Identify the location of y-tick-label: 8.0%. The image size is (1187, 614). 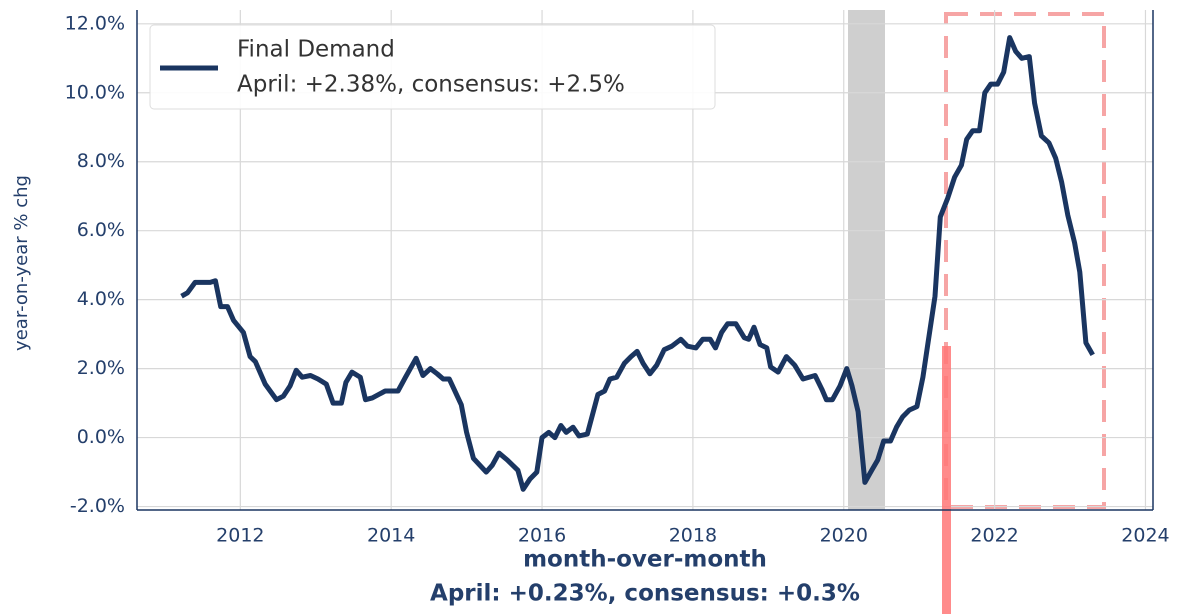
(101, 161).